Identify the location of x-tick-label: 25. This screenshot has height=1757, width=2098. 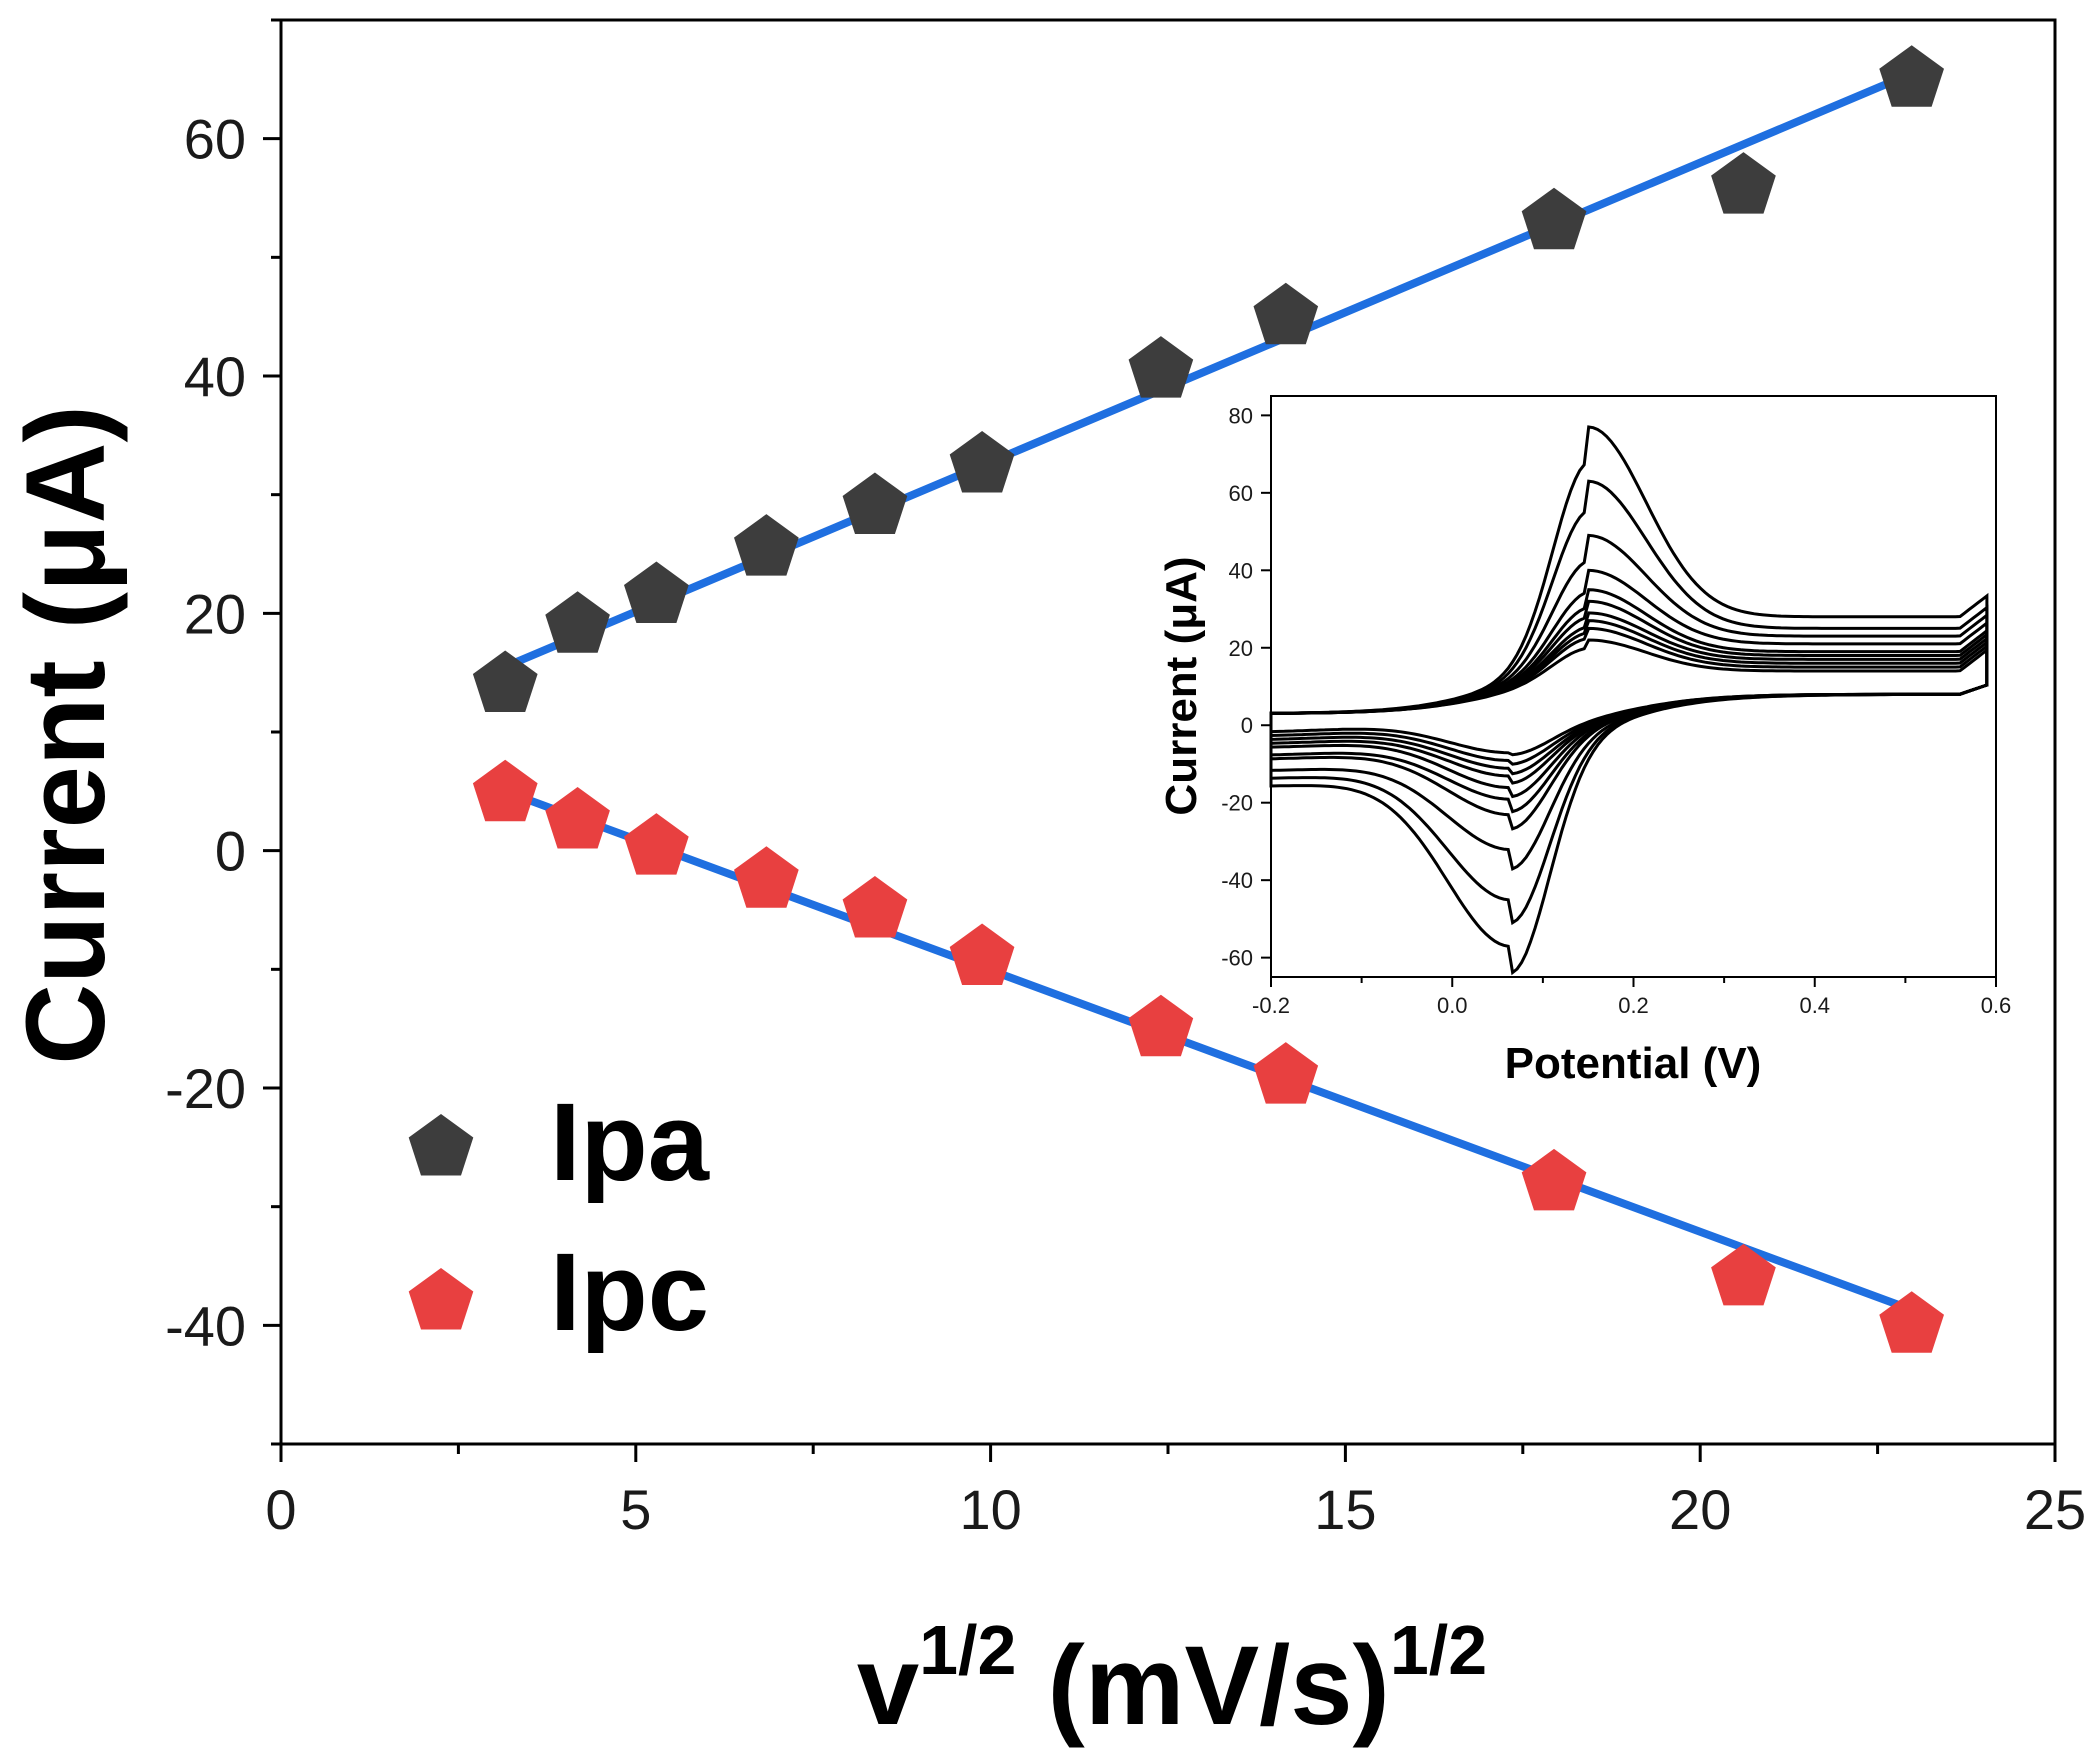
(2055, 1509).